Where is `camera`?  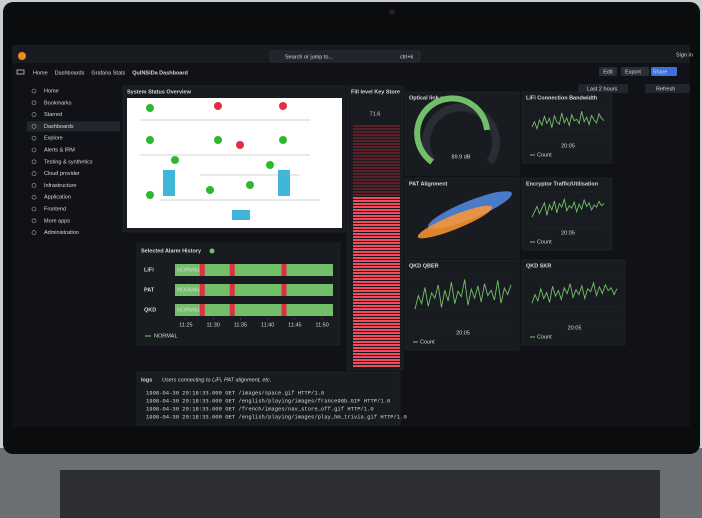 camera is located at coordinates (392, 12).